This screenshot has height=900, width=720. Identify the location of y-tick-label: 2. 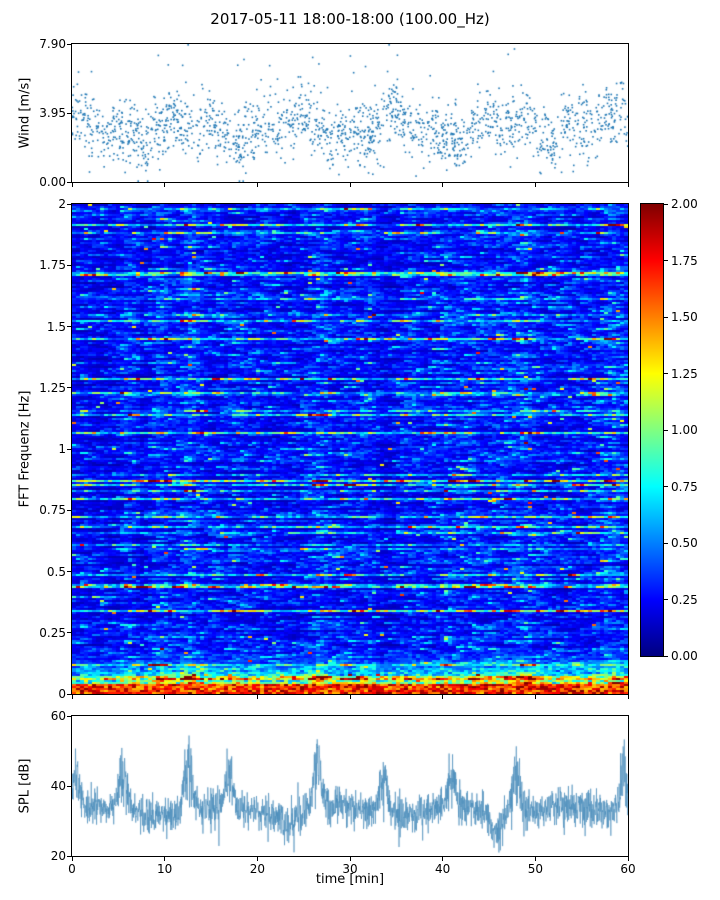
(62, 204).